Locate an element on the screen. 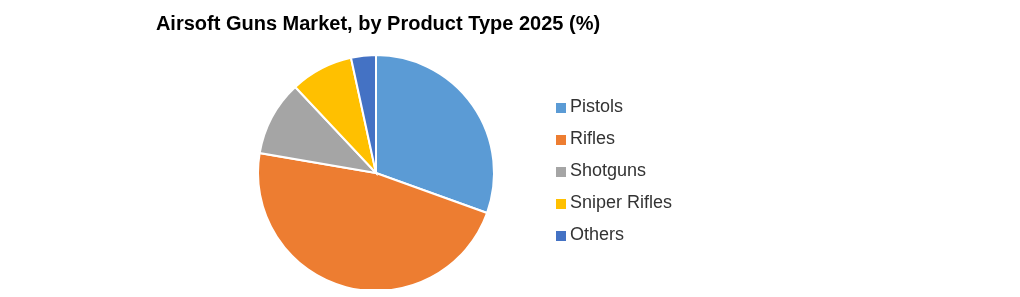 This screenshot has width=1020, height=297. legend-label: Others is located at coordinates (597, 234).